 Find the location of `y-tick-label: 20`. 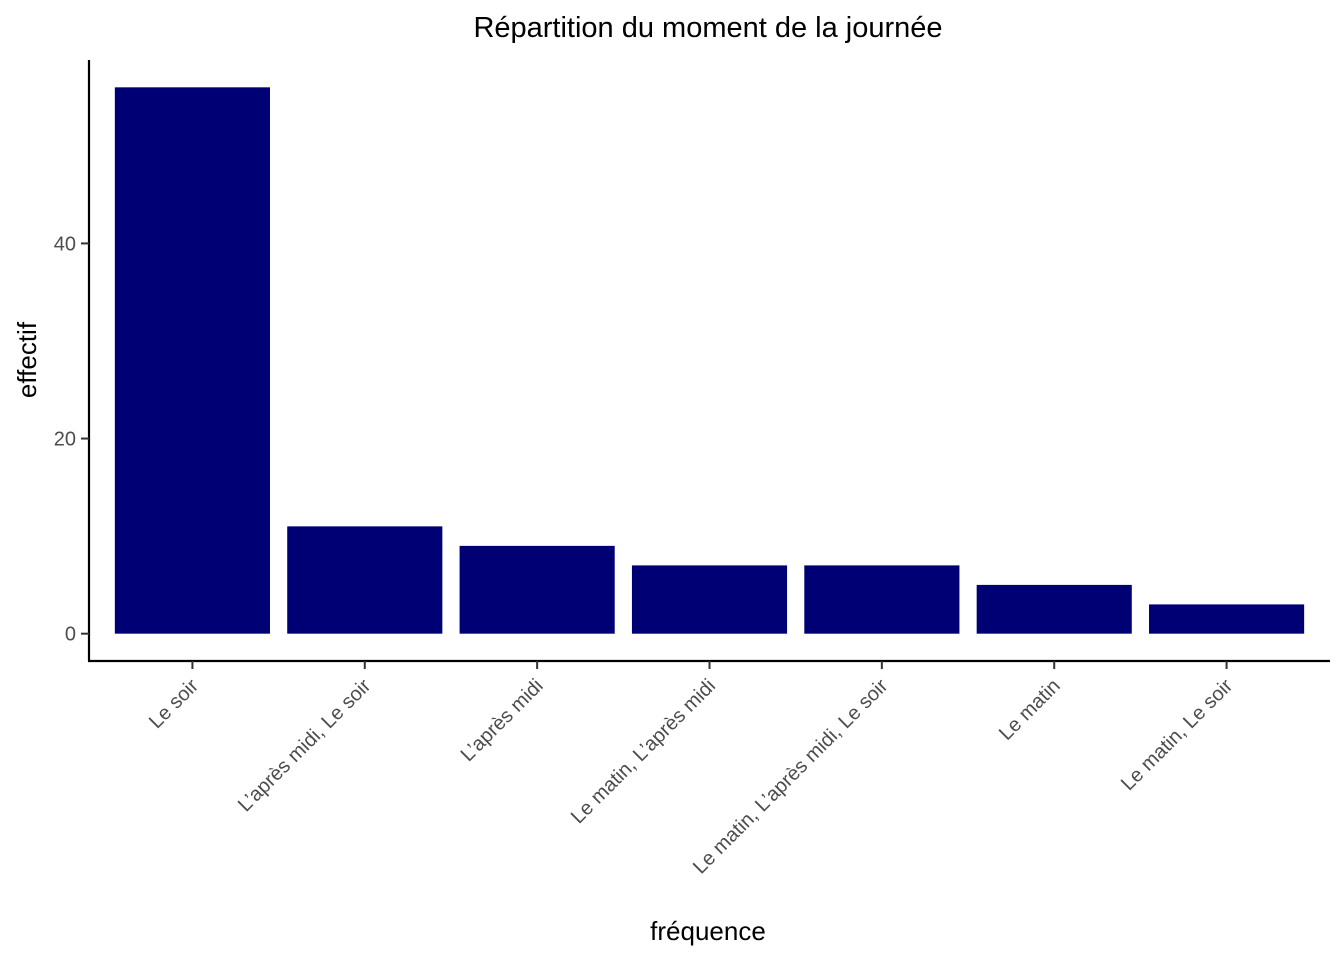

y-tick-label: 20 is located at coordinates (65, 440).